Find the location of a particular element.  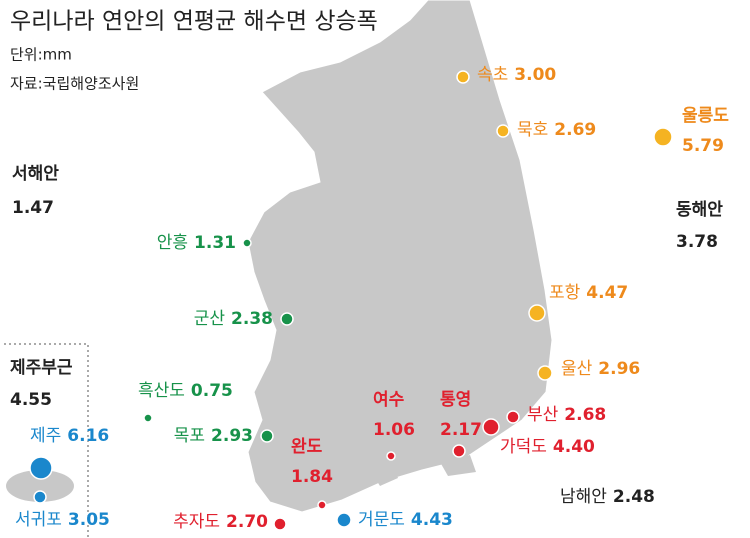

station-label: 흑산도 0.75 is located at coordinates (185, 391).